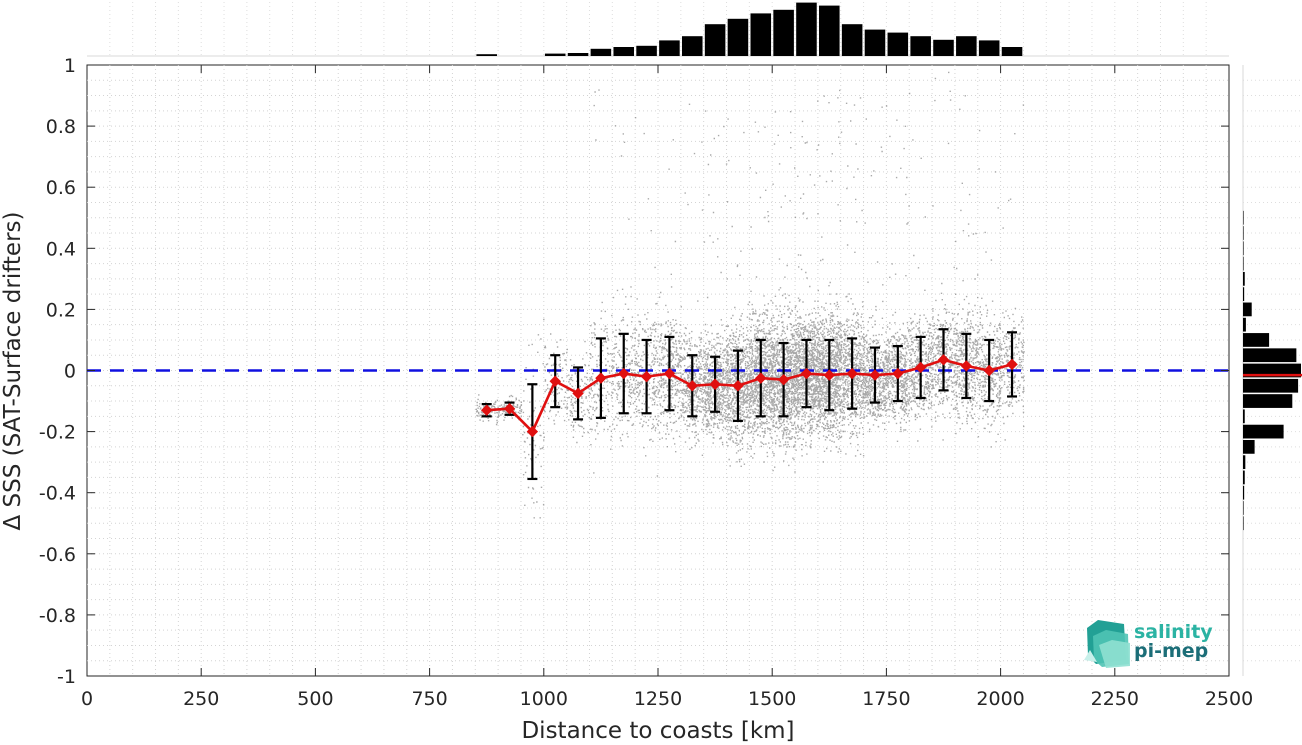 The width and height of the screenshot is (1302, 745). Describe the element at coordinates (61, 310) in the screenshot. I see `y-tick-label: 0.2` at that location.